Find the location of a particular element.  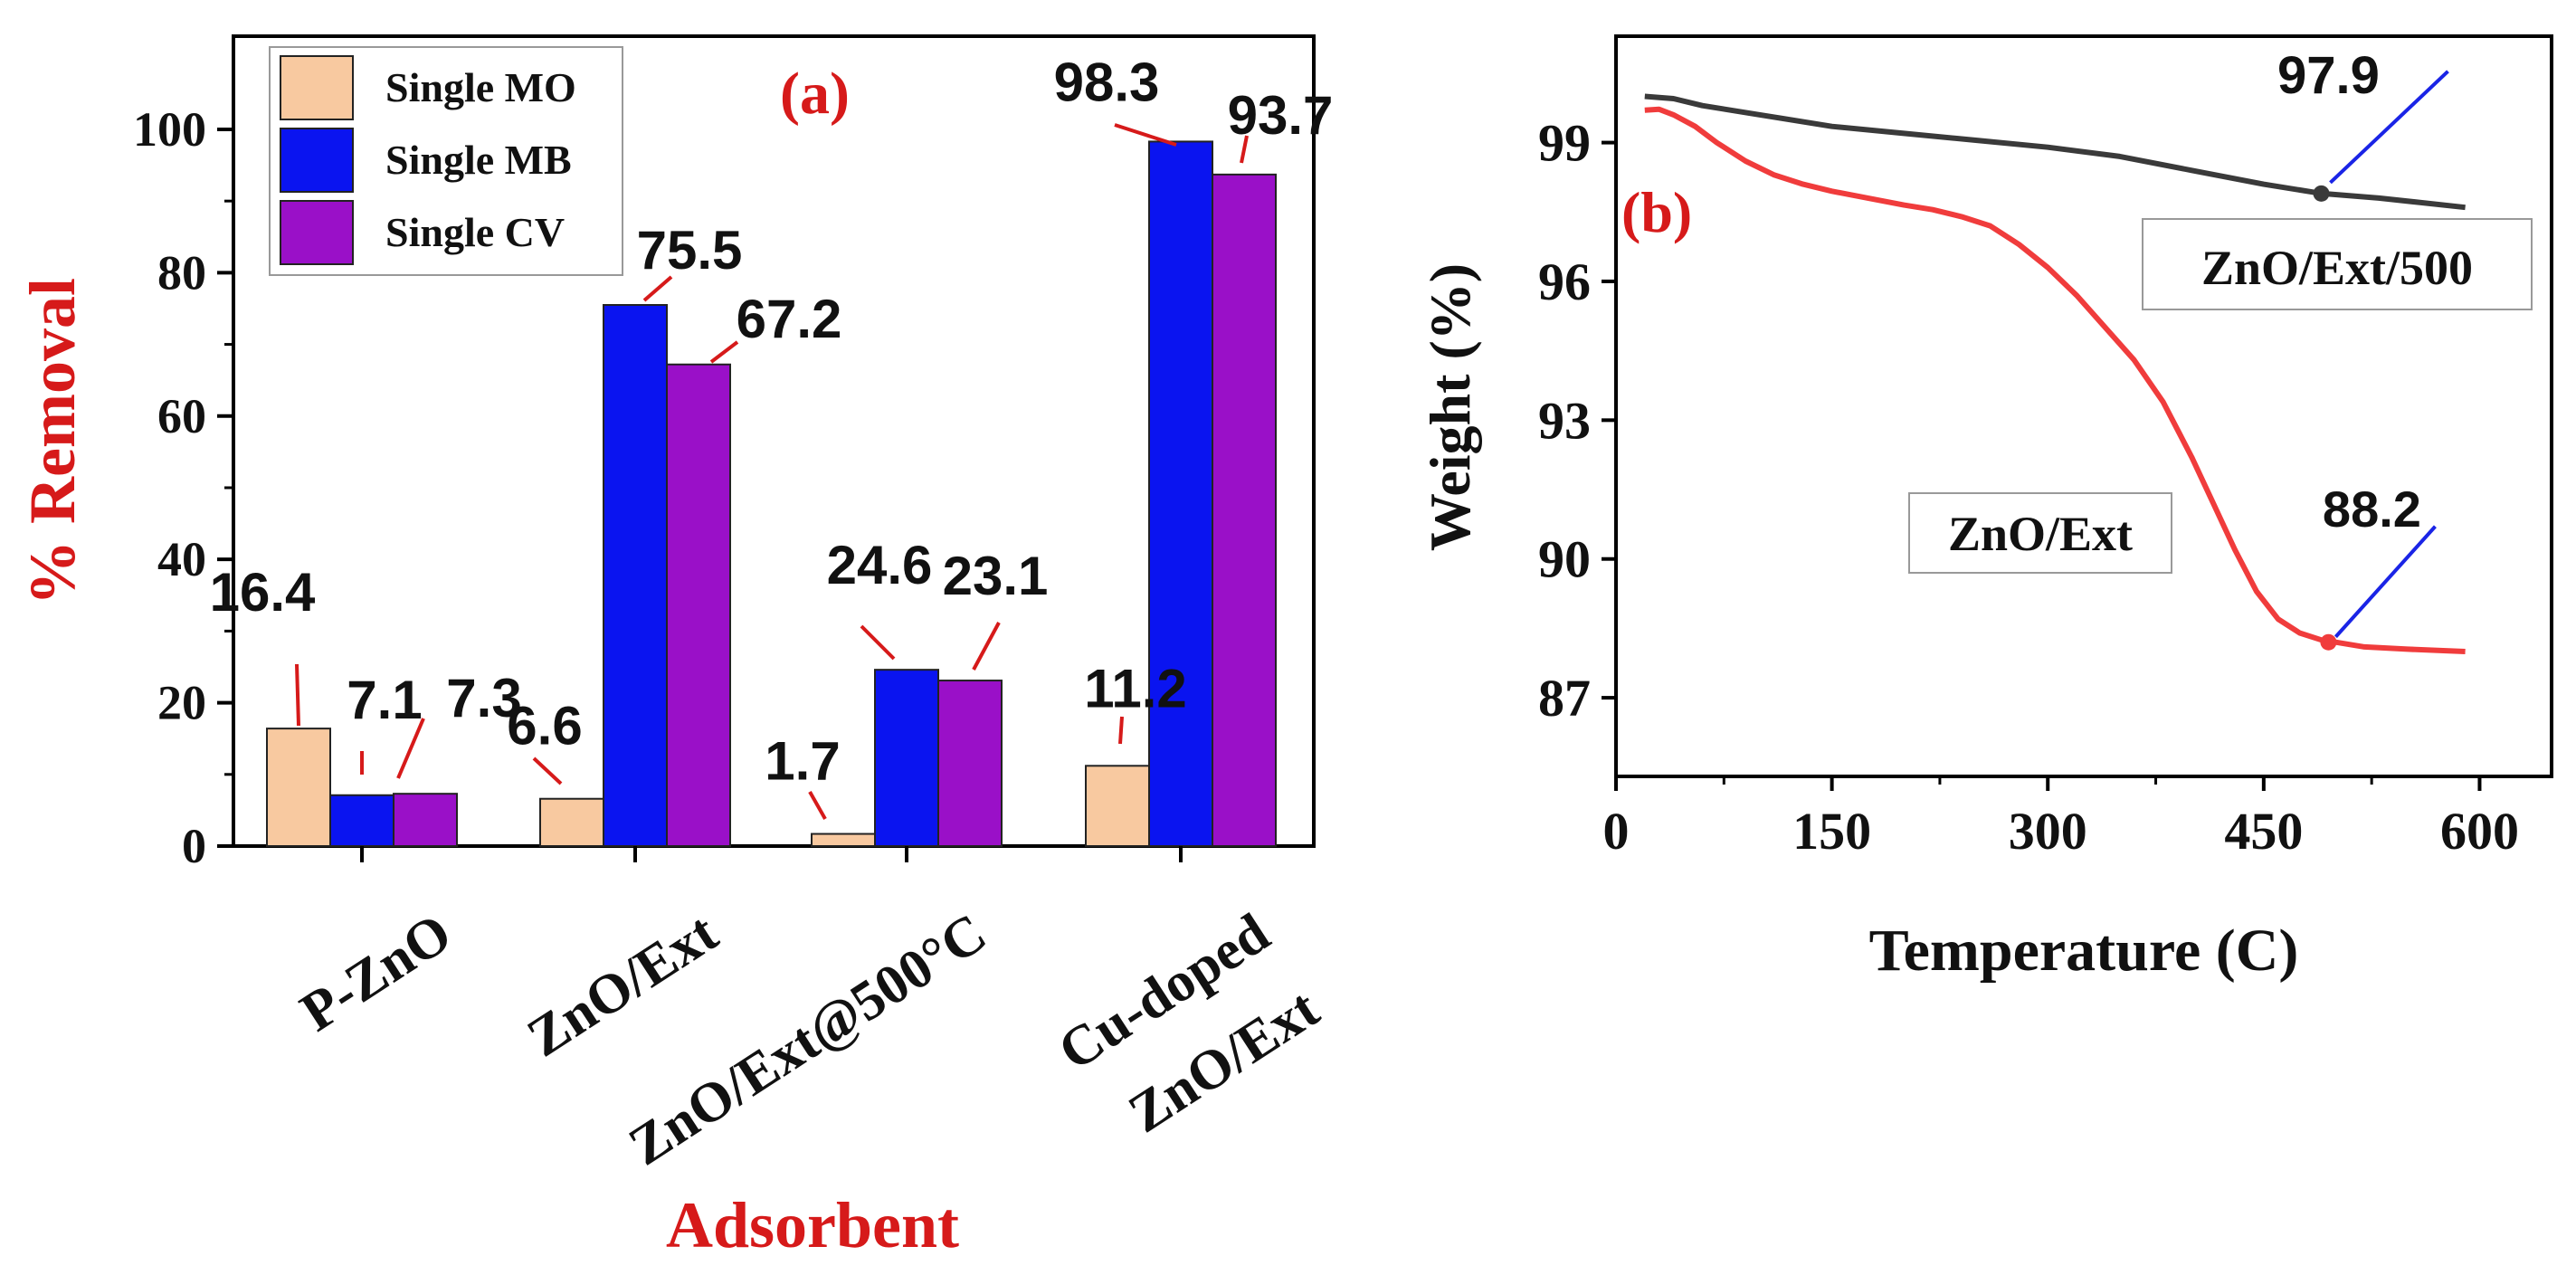

y-tick-label-a: 100 is located at coordinates (170, 129).